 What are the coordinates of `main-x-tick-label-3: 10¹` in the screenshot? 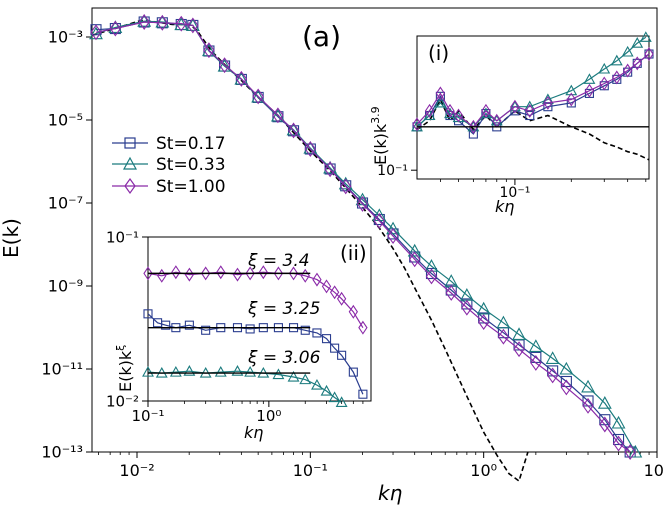 It's located at (654, 470).